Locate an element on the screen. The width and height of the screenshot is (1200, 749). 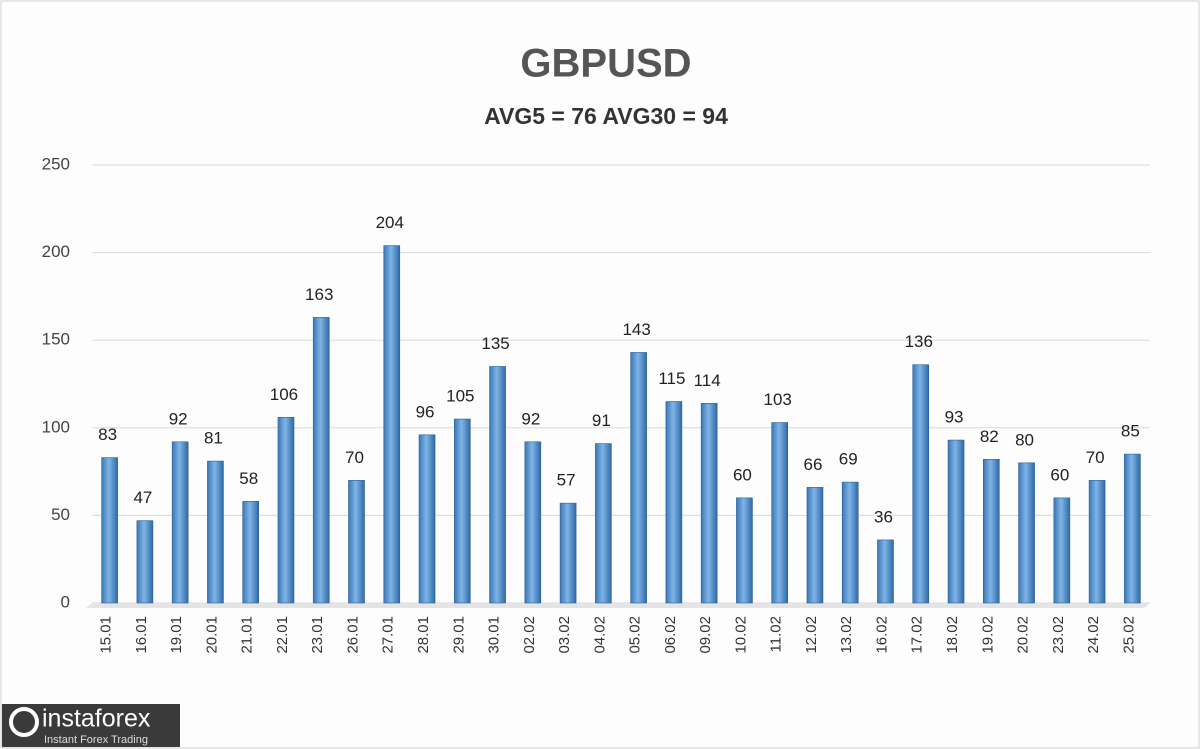
x-tick-label: 06.02 is located at coordinates (670, 635).